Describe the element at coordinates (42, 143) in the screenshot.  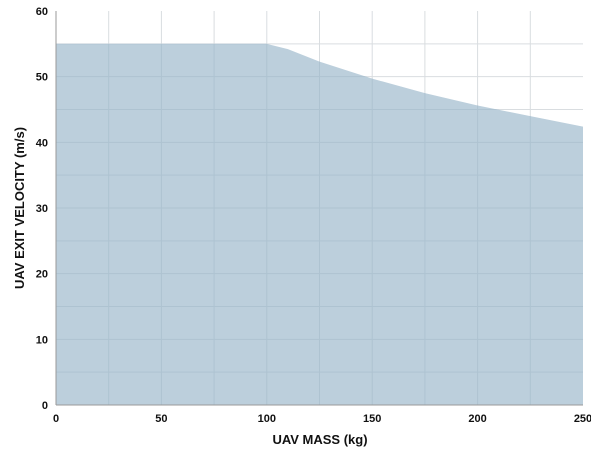
I see `y-tick-label: 40` at that location.